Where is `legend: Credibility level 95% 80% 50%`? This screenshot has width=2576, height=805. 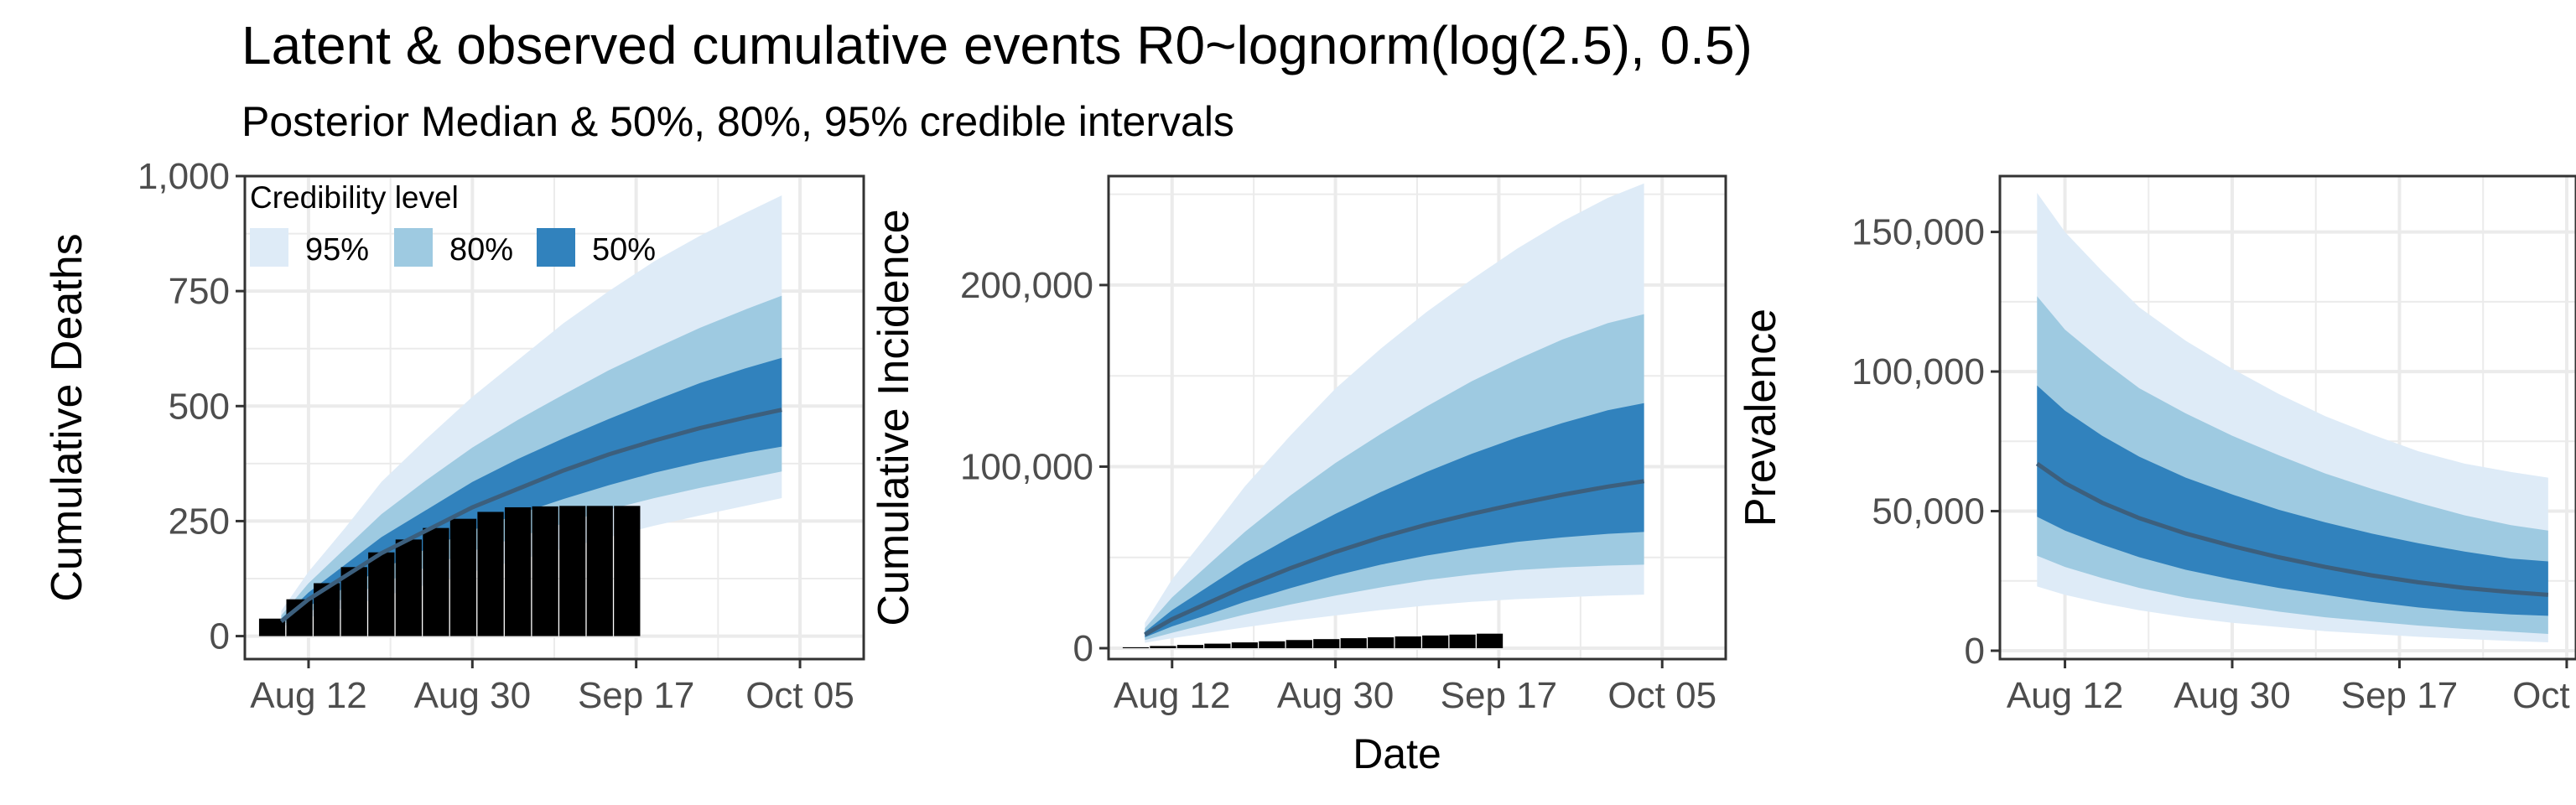
legend: Credibility level 95% 80% 50% is located at coordinates (453, 223).